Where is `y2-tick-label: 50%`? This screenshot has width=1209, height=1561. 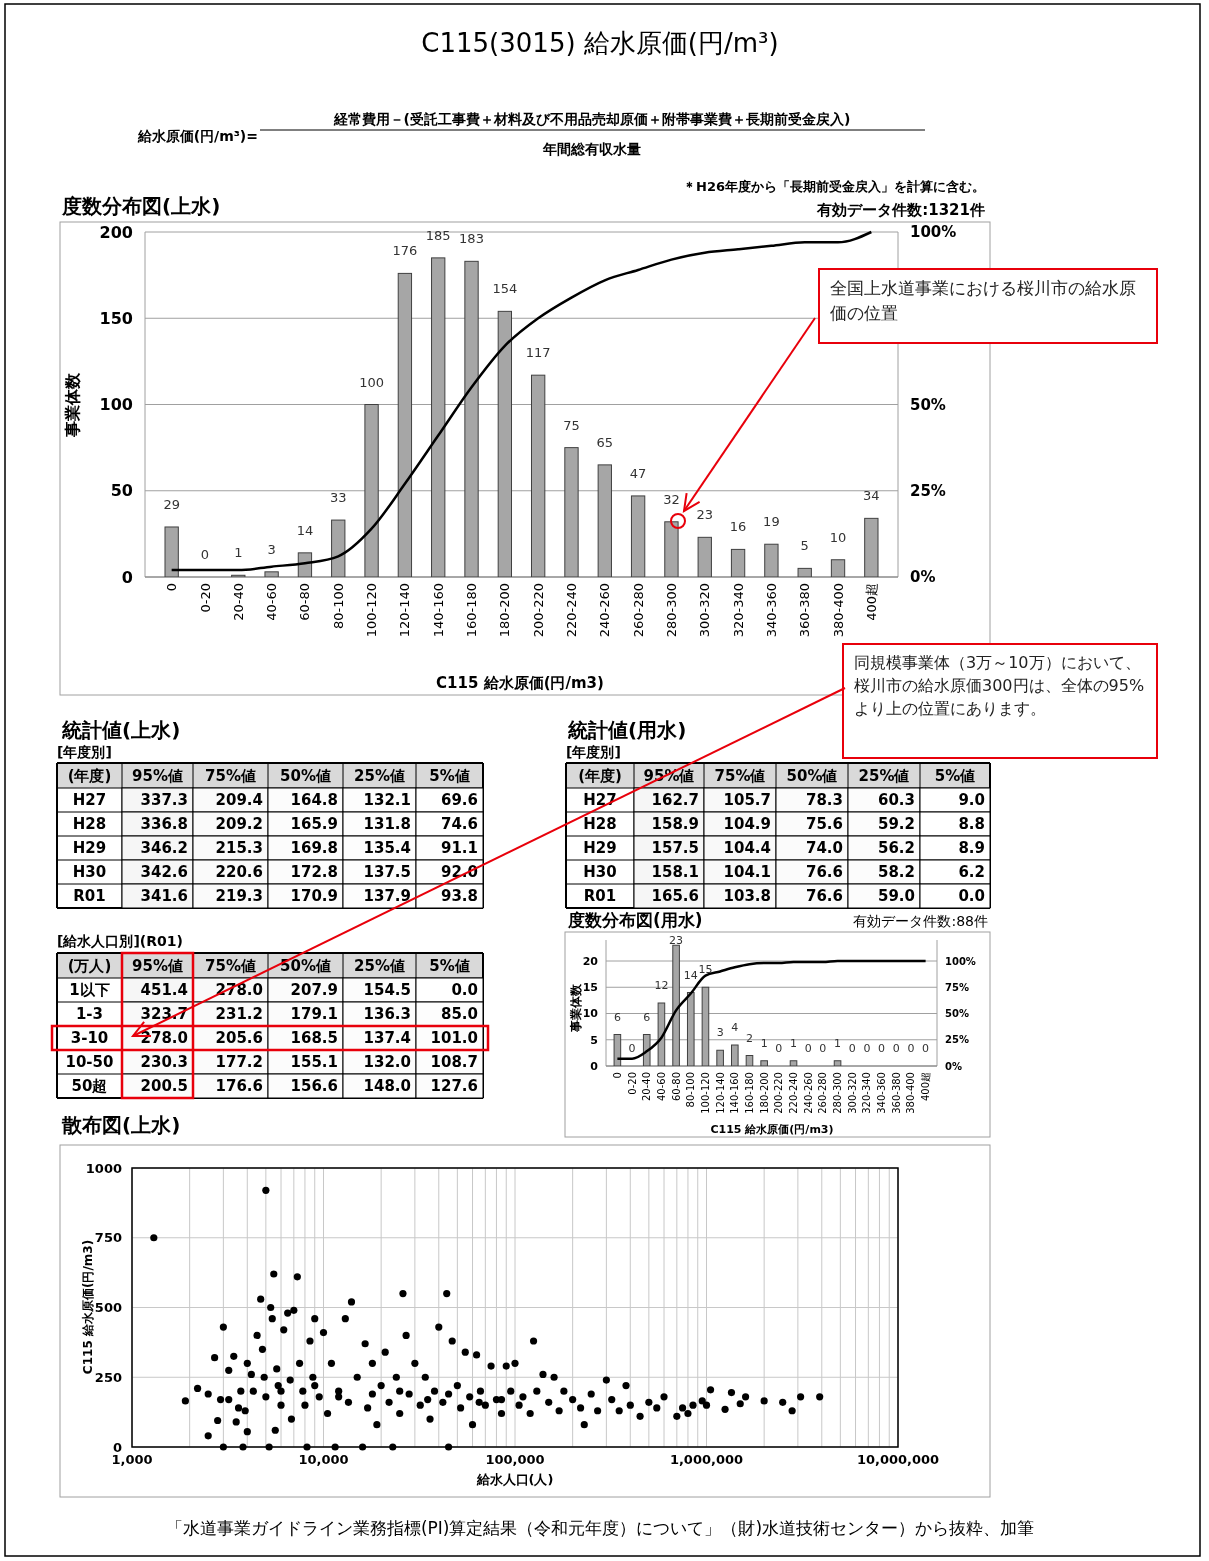
y2-tick-label: 50% is located at coordinates (928, 404).